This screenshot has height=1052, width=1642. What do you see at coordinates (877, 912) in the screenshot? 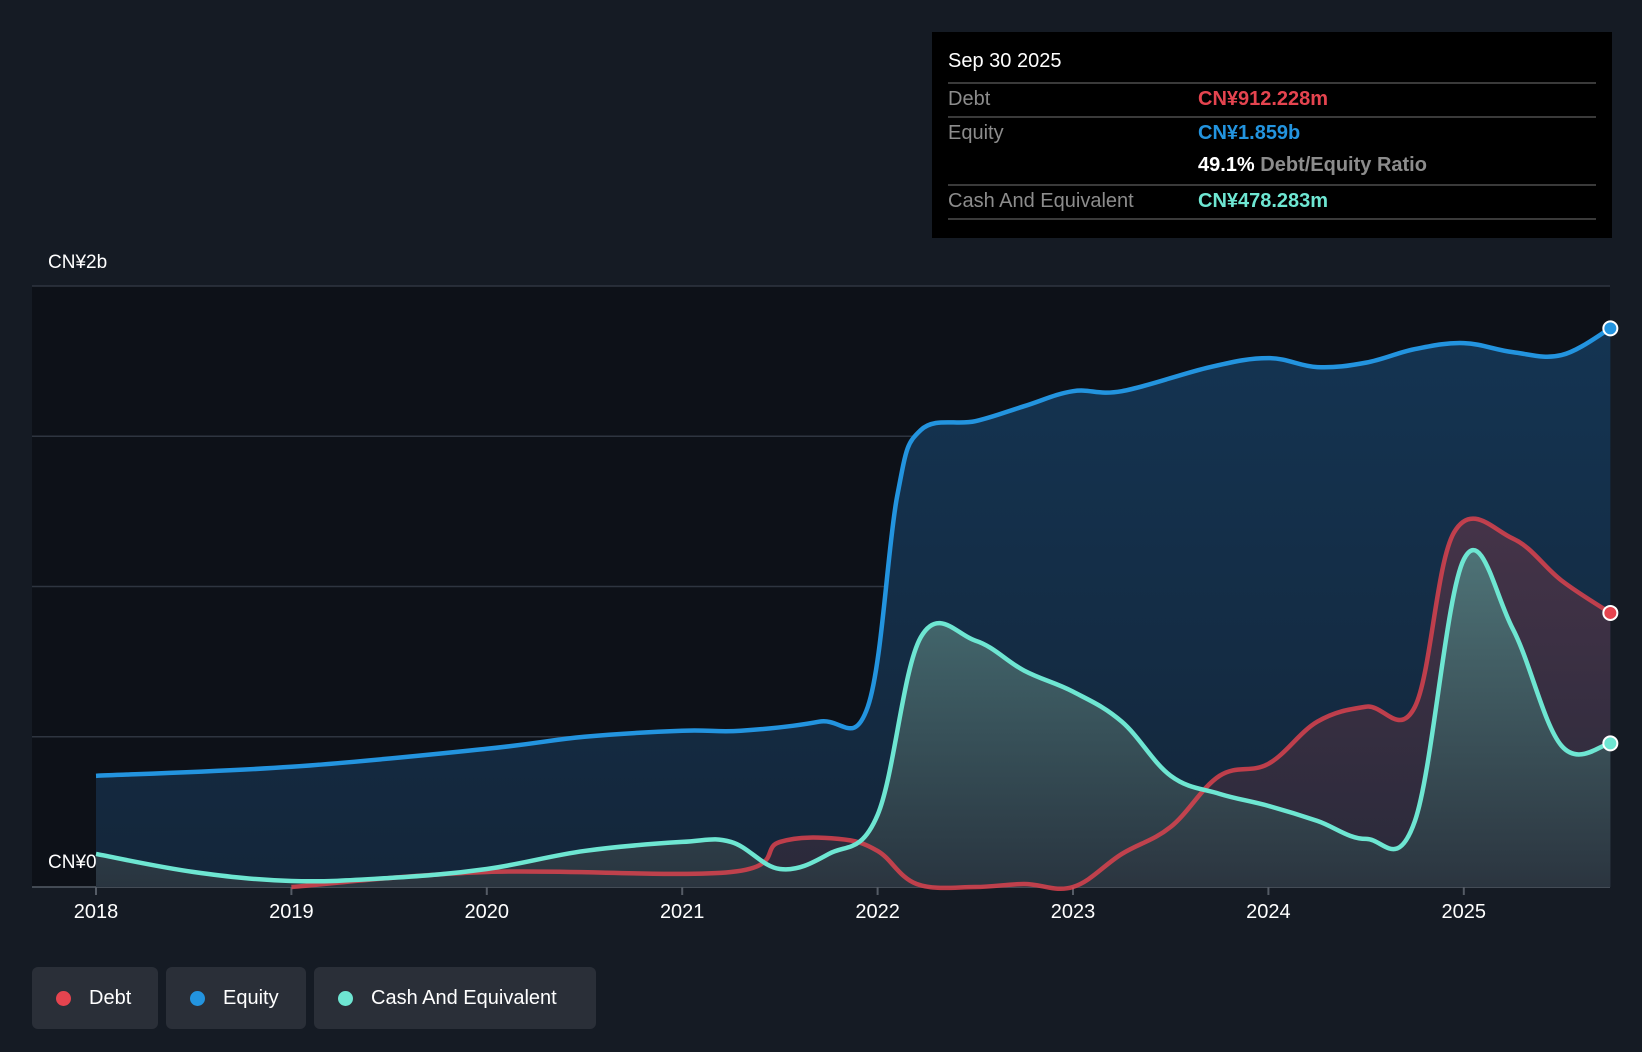
I see `x-tick-label: 2022` at bounding box center [877, 912].